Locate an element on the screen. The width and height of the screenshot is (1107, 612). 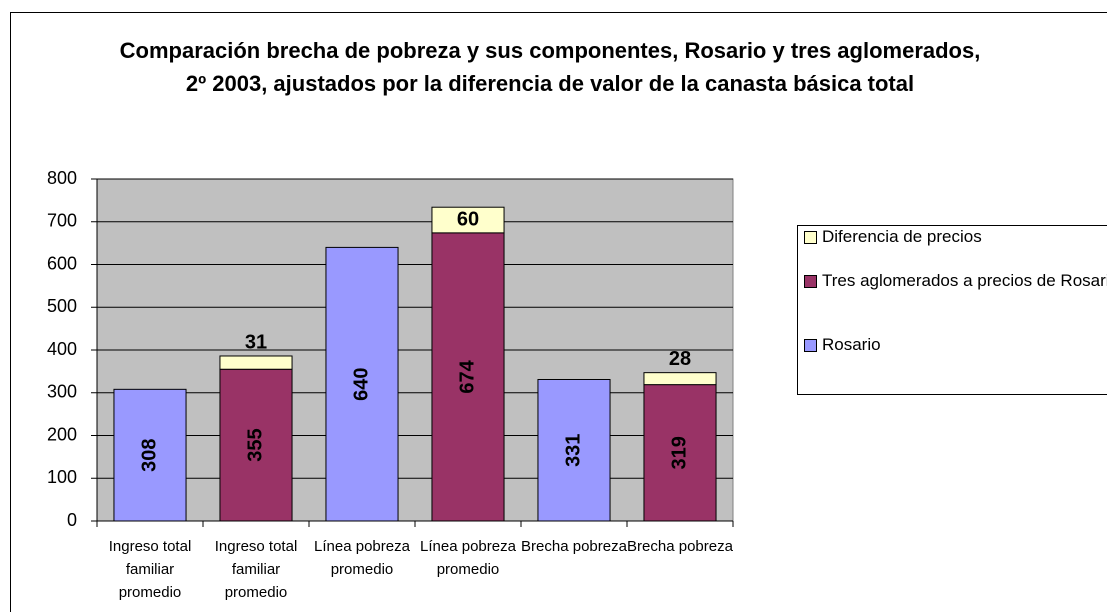
data-label: 28 is located at coordinates (680, 359).